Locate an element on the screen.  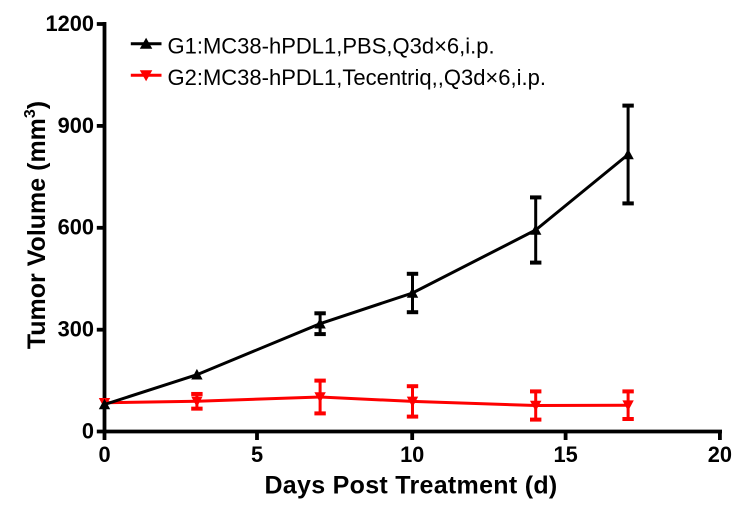
svg-text: 5 is located at coordinates (257, 454).